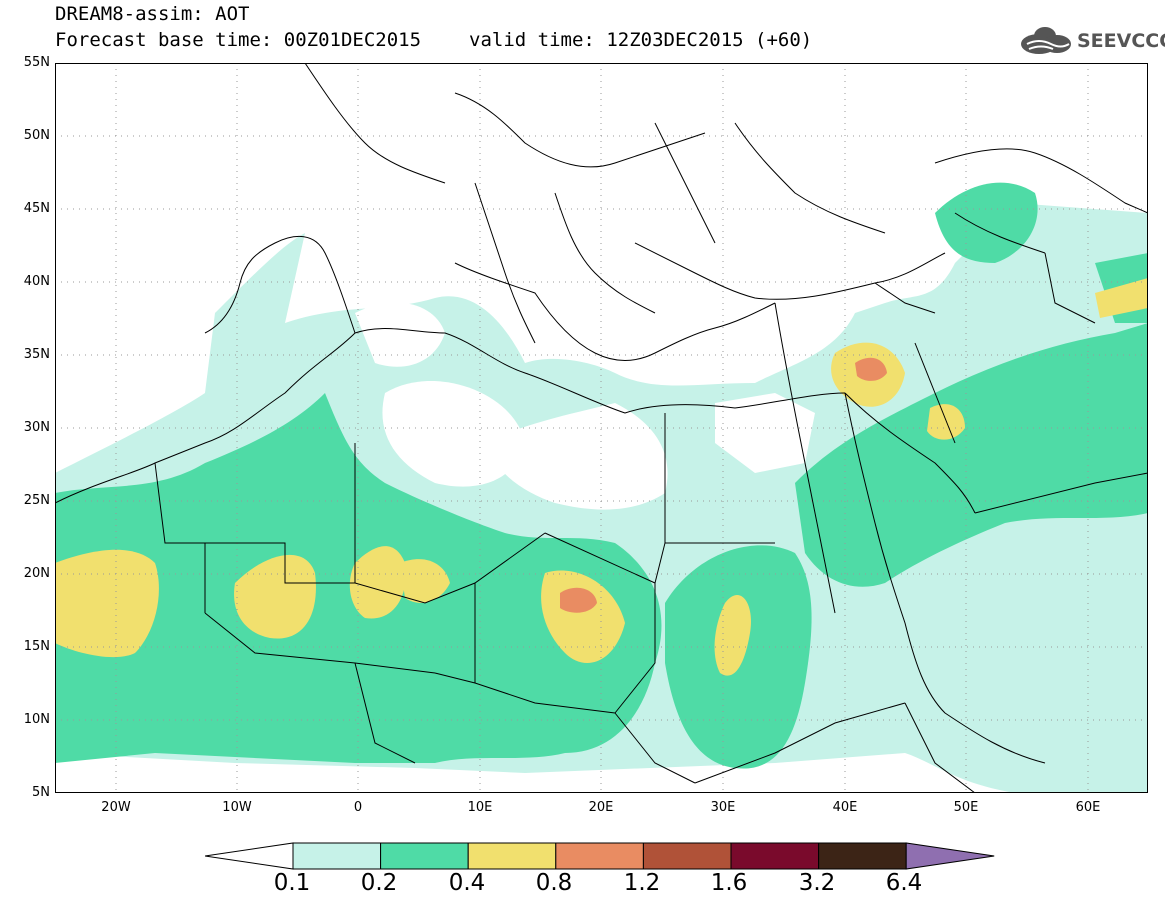 The height and width of the screenshot is (905, 1165). I want to click on lat-label: 55N, so click(36, 62).